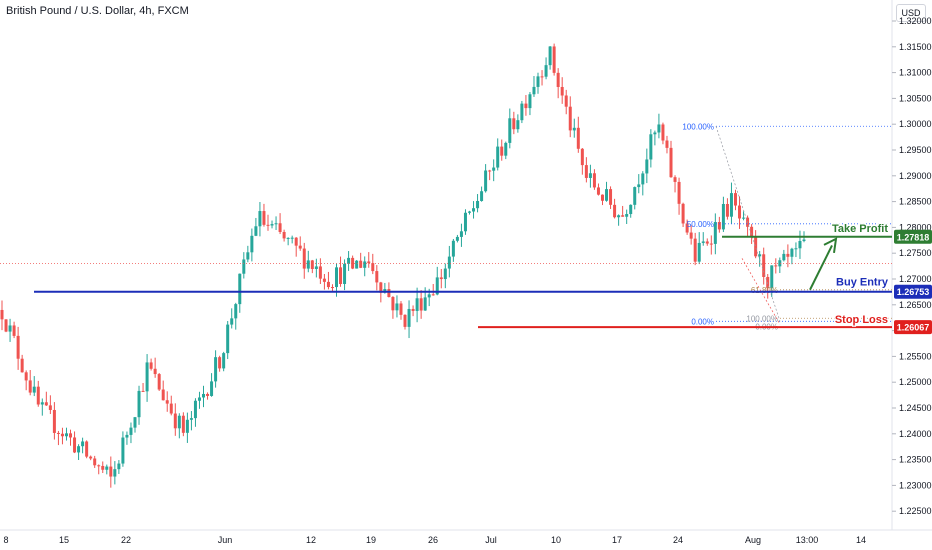 The height and width of the screenshot is (550, 932). Describe the element at coordinates (371, 540) in the screenshot. I see `x-tick-label: 19` at that location.